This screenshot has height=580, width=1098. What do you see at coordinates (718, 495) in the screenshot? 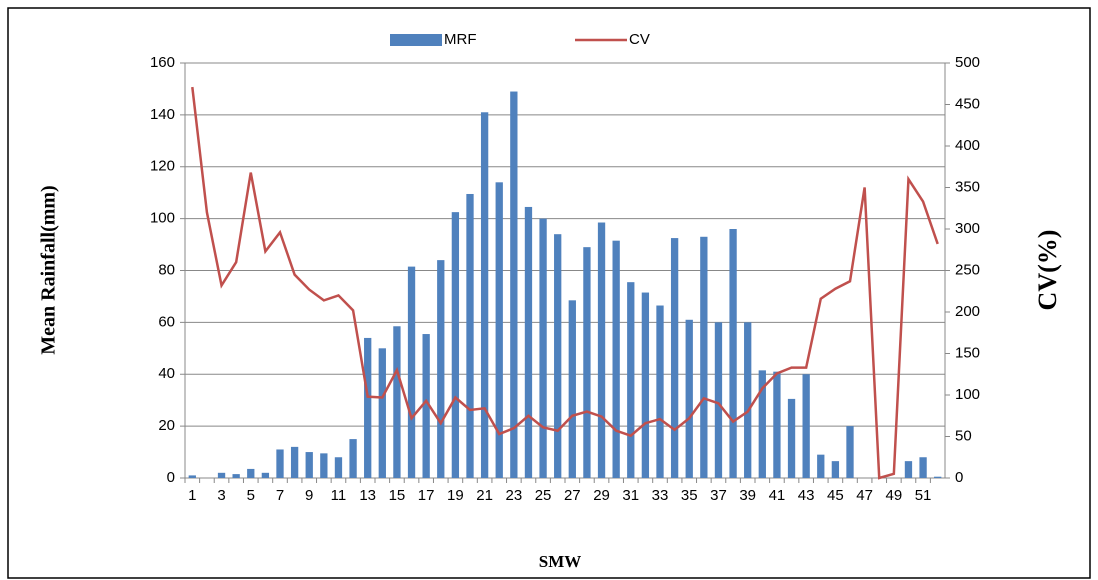
I see `x-tick-label: 37` at bounding box center [718, 495].